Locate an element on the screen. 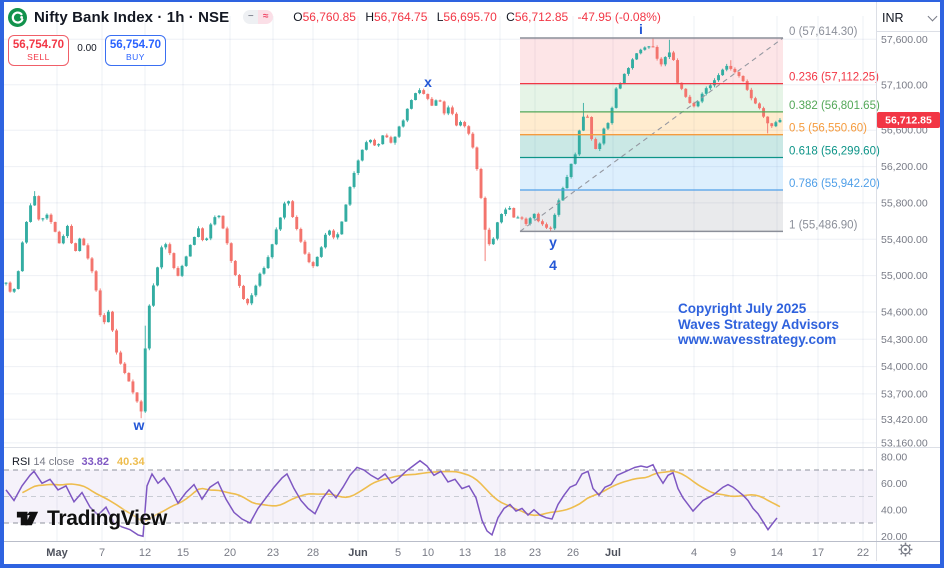 The image size is (944, 568). svg-text: 54,300.00 is located at coordinates (904, 340).